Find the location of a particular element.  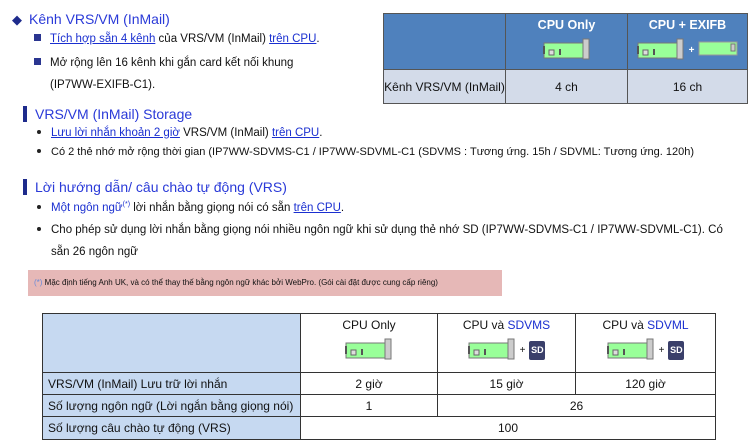

row-label: VRS/VM (InMail) Lưu trữ lời nhắn is located at coordinates (171, 383).